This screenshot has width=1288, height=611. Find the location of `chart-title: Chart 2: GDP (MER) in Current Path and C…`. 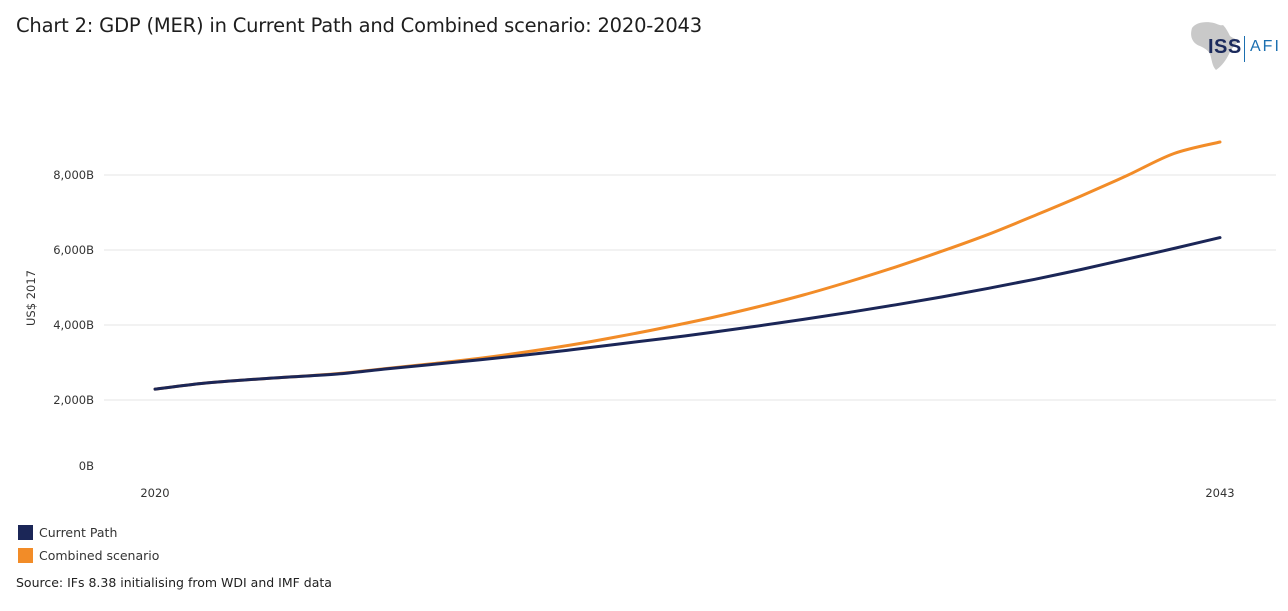

chart-title: Chart 2: GDP (MER) in Current Path and C… is located at coordinates (359, 25).